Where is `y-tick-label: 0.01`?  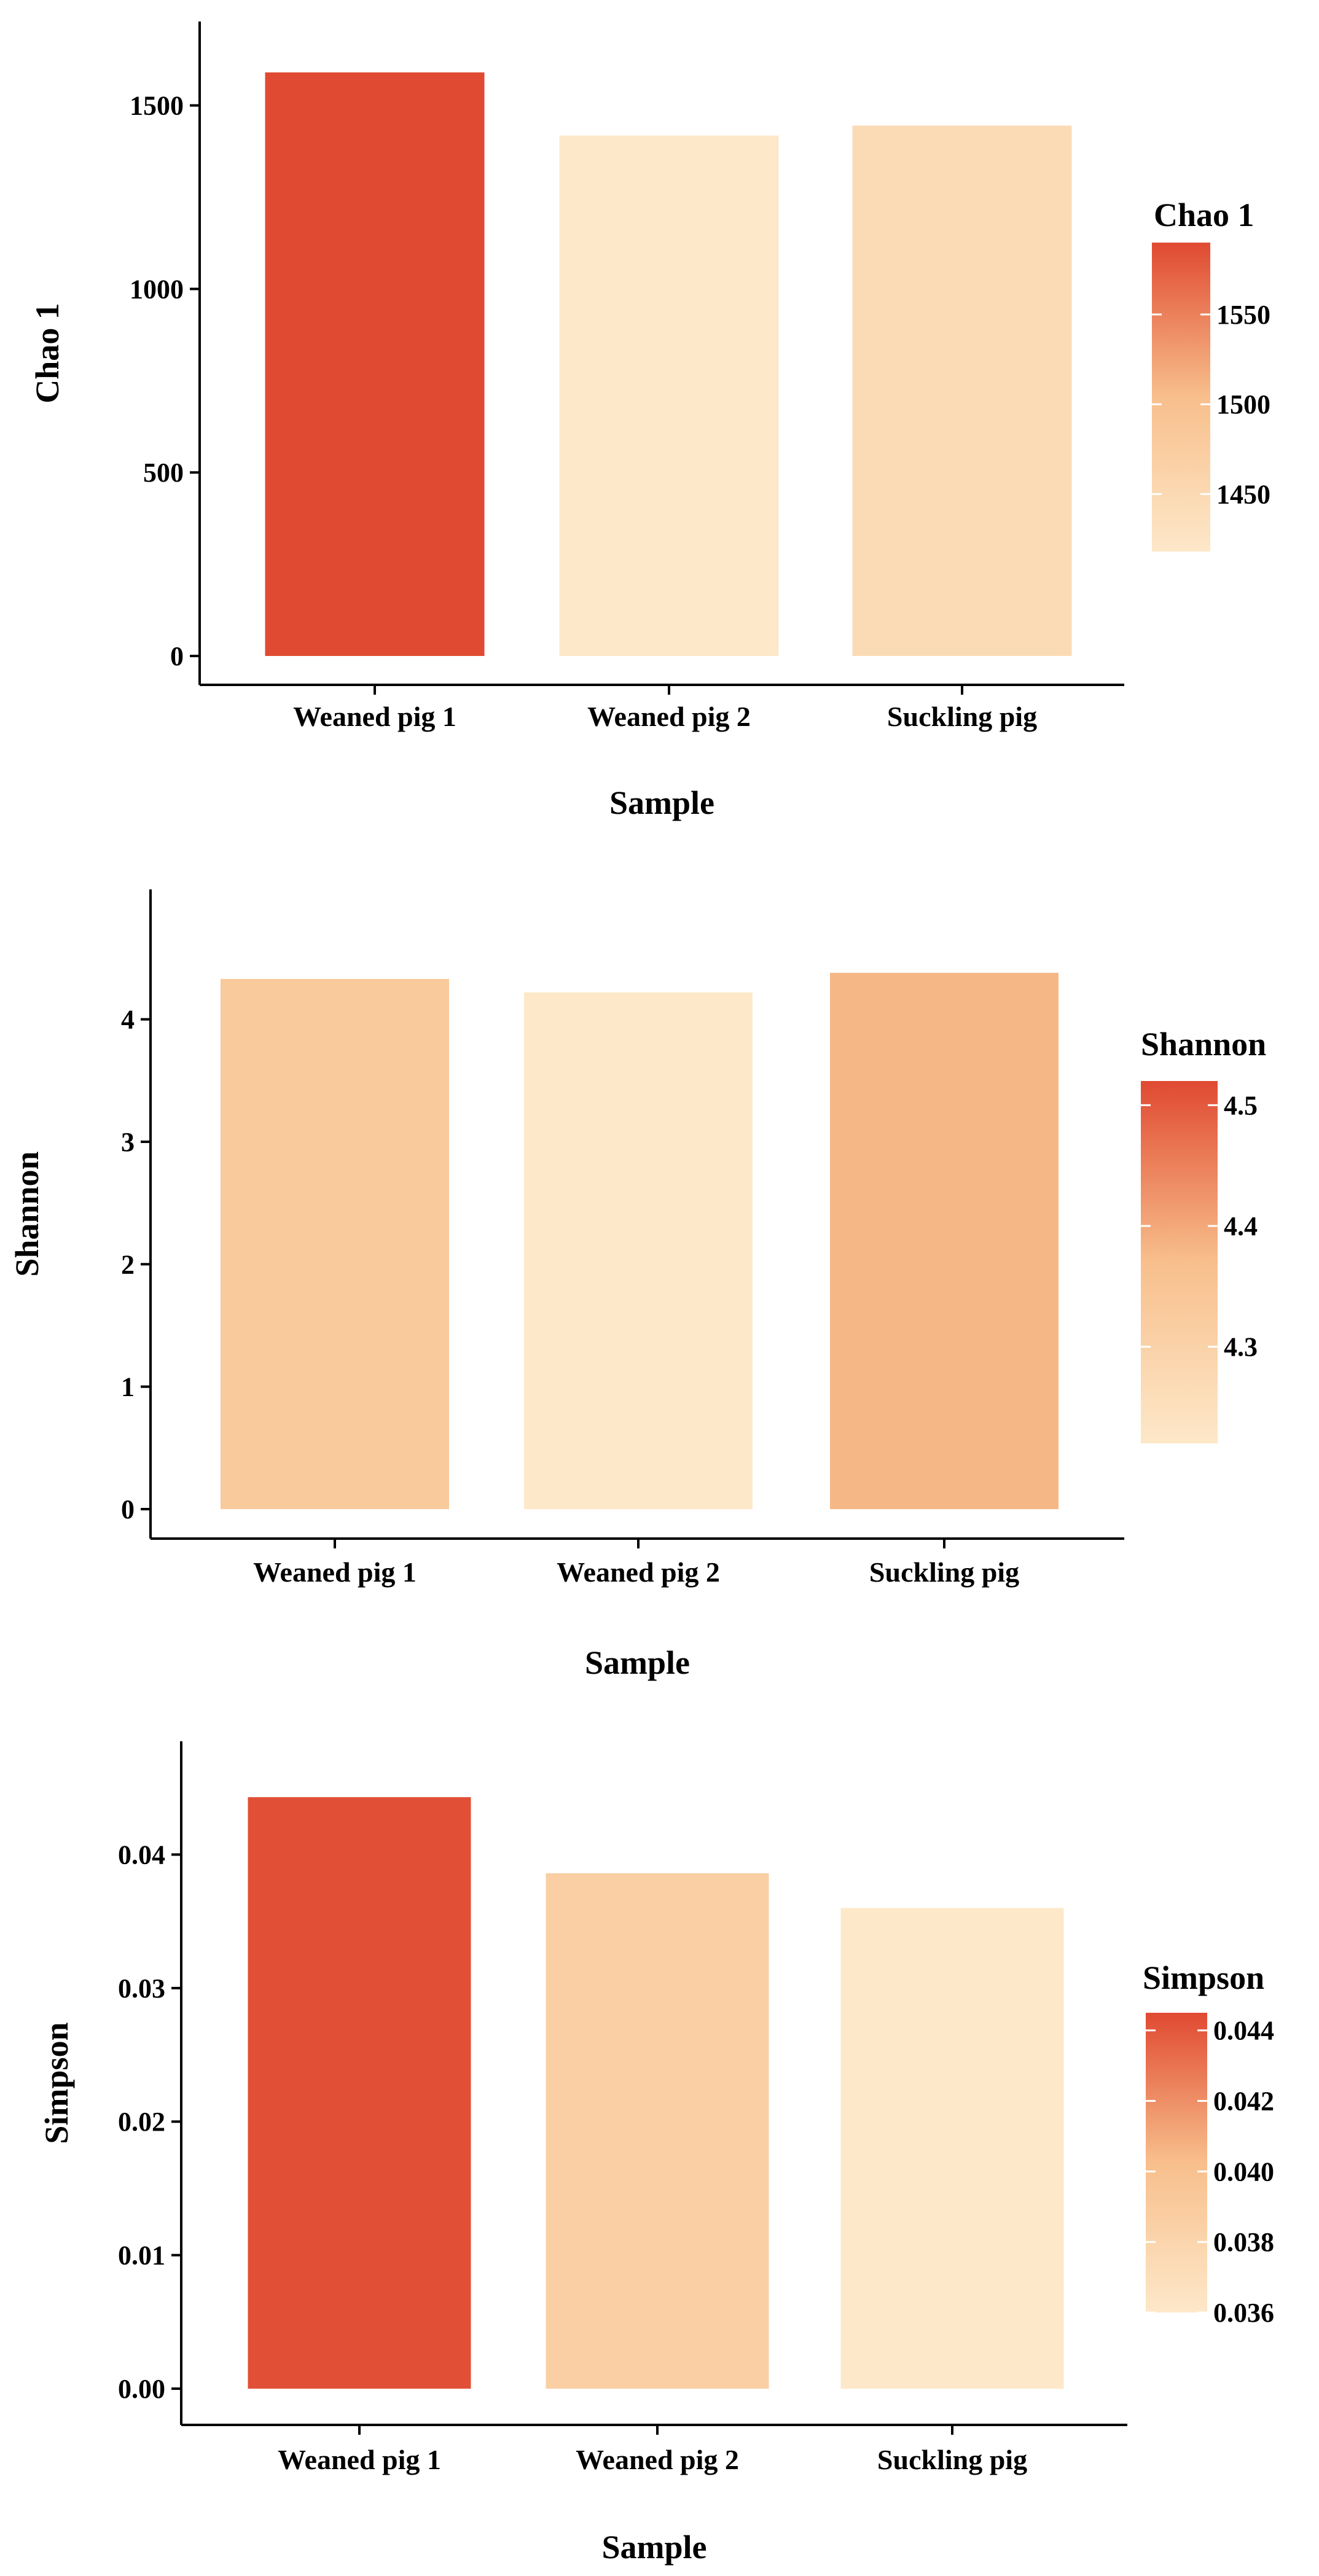 y-tick-label: 0.01 is located at coordinates (141, 2256).